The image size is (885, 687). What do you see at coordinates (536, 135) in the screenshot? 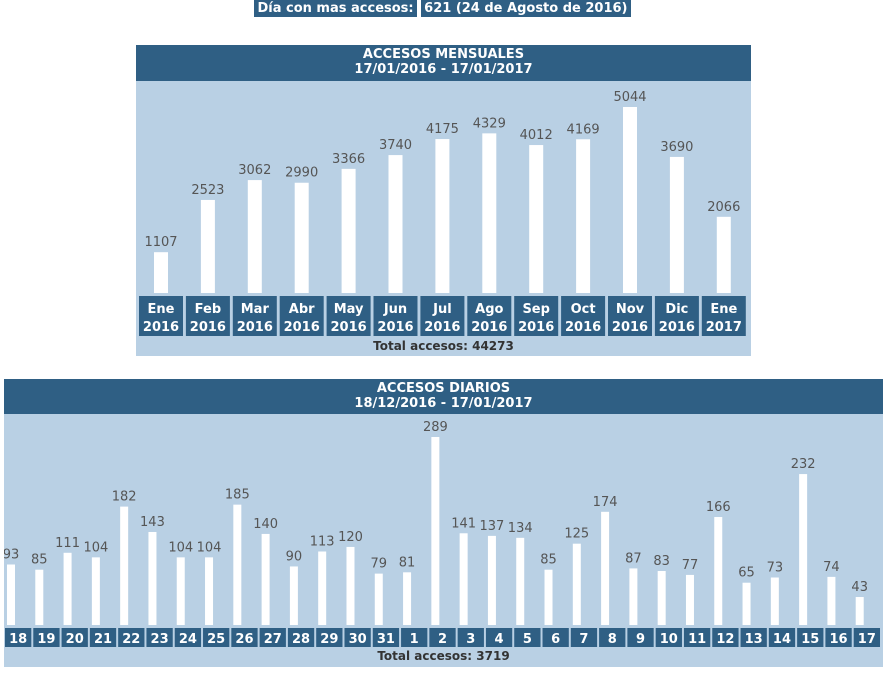
I see `monthly-value-label: 4012` at bounding box center [536, 135].